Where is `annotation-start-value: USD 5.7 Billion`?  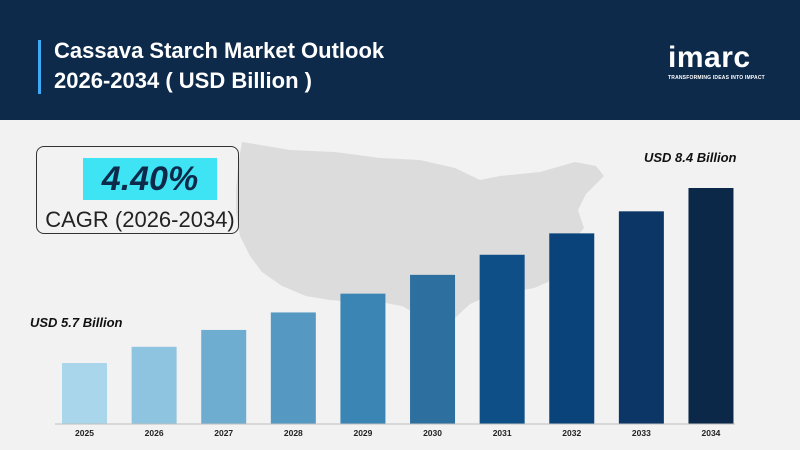 annotation-start-value: USD 5.7 Billion is located at coordinates (76, 322).